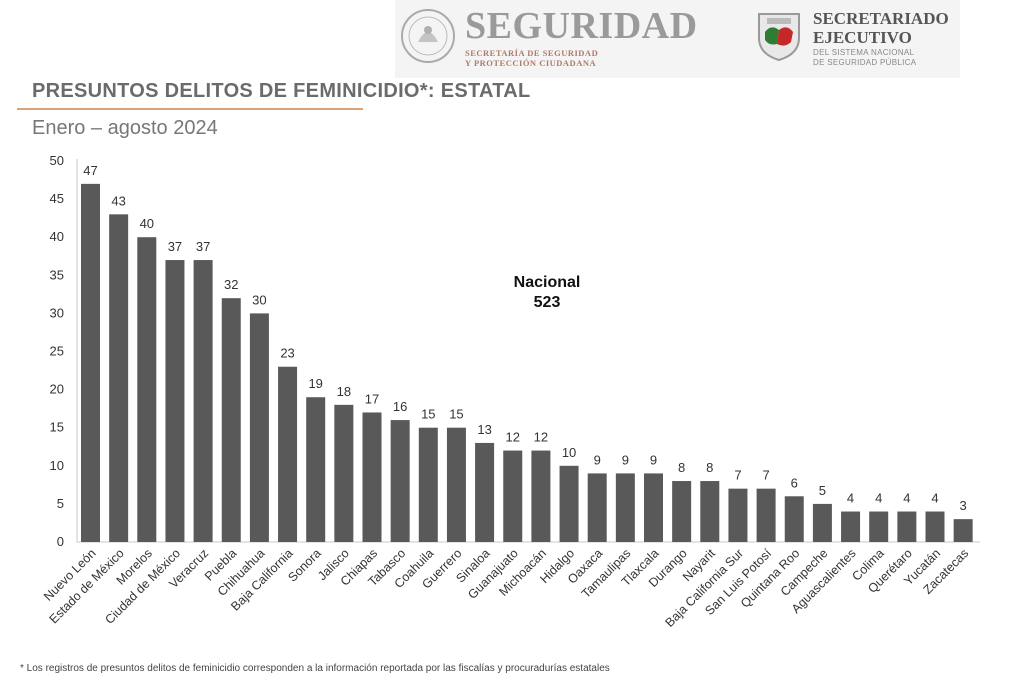 The width and height of the screenshot is (1024, 674). What do you see at coordinates (90, 170) in the screenshot?
I see `data-label: 47` at bounding box center [90, 170].